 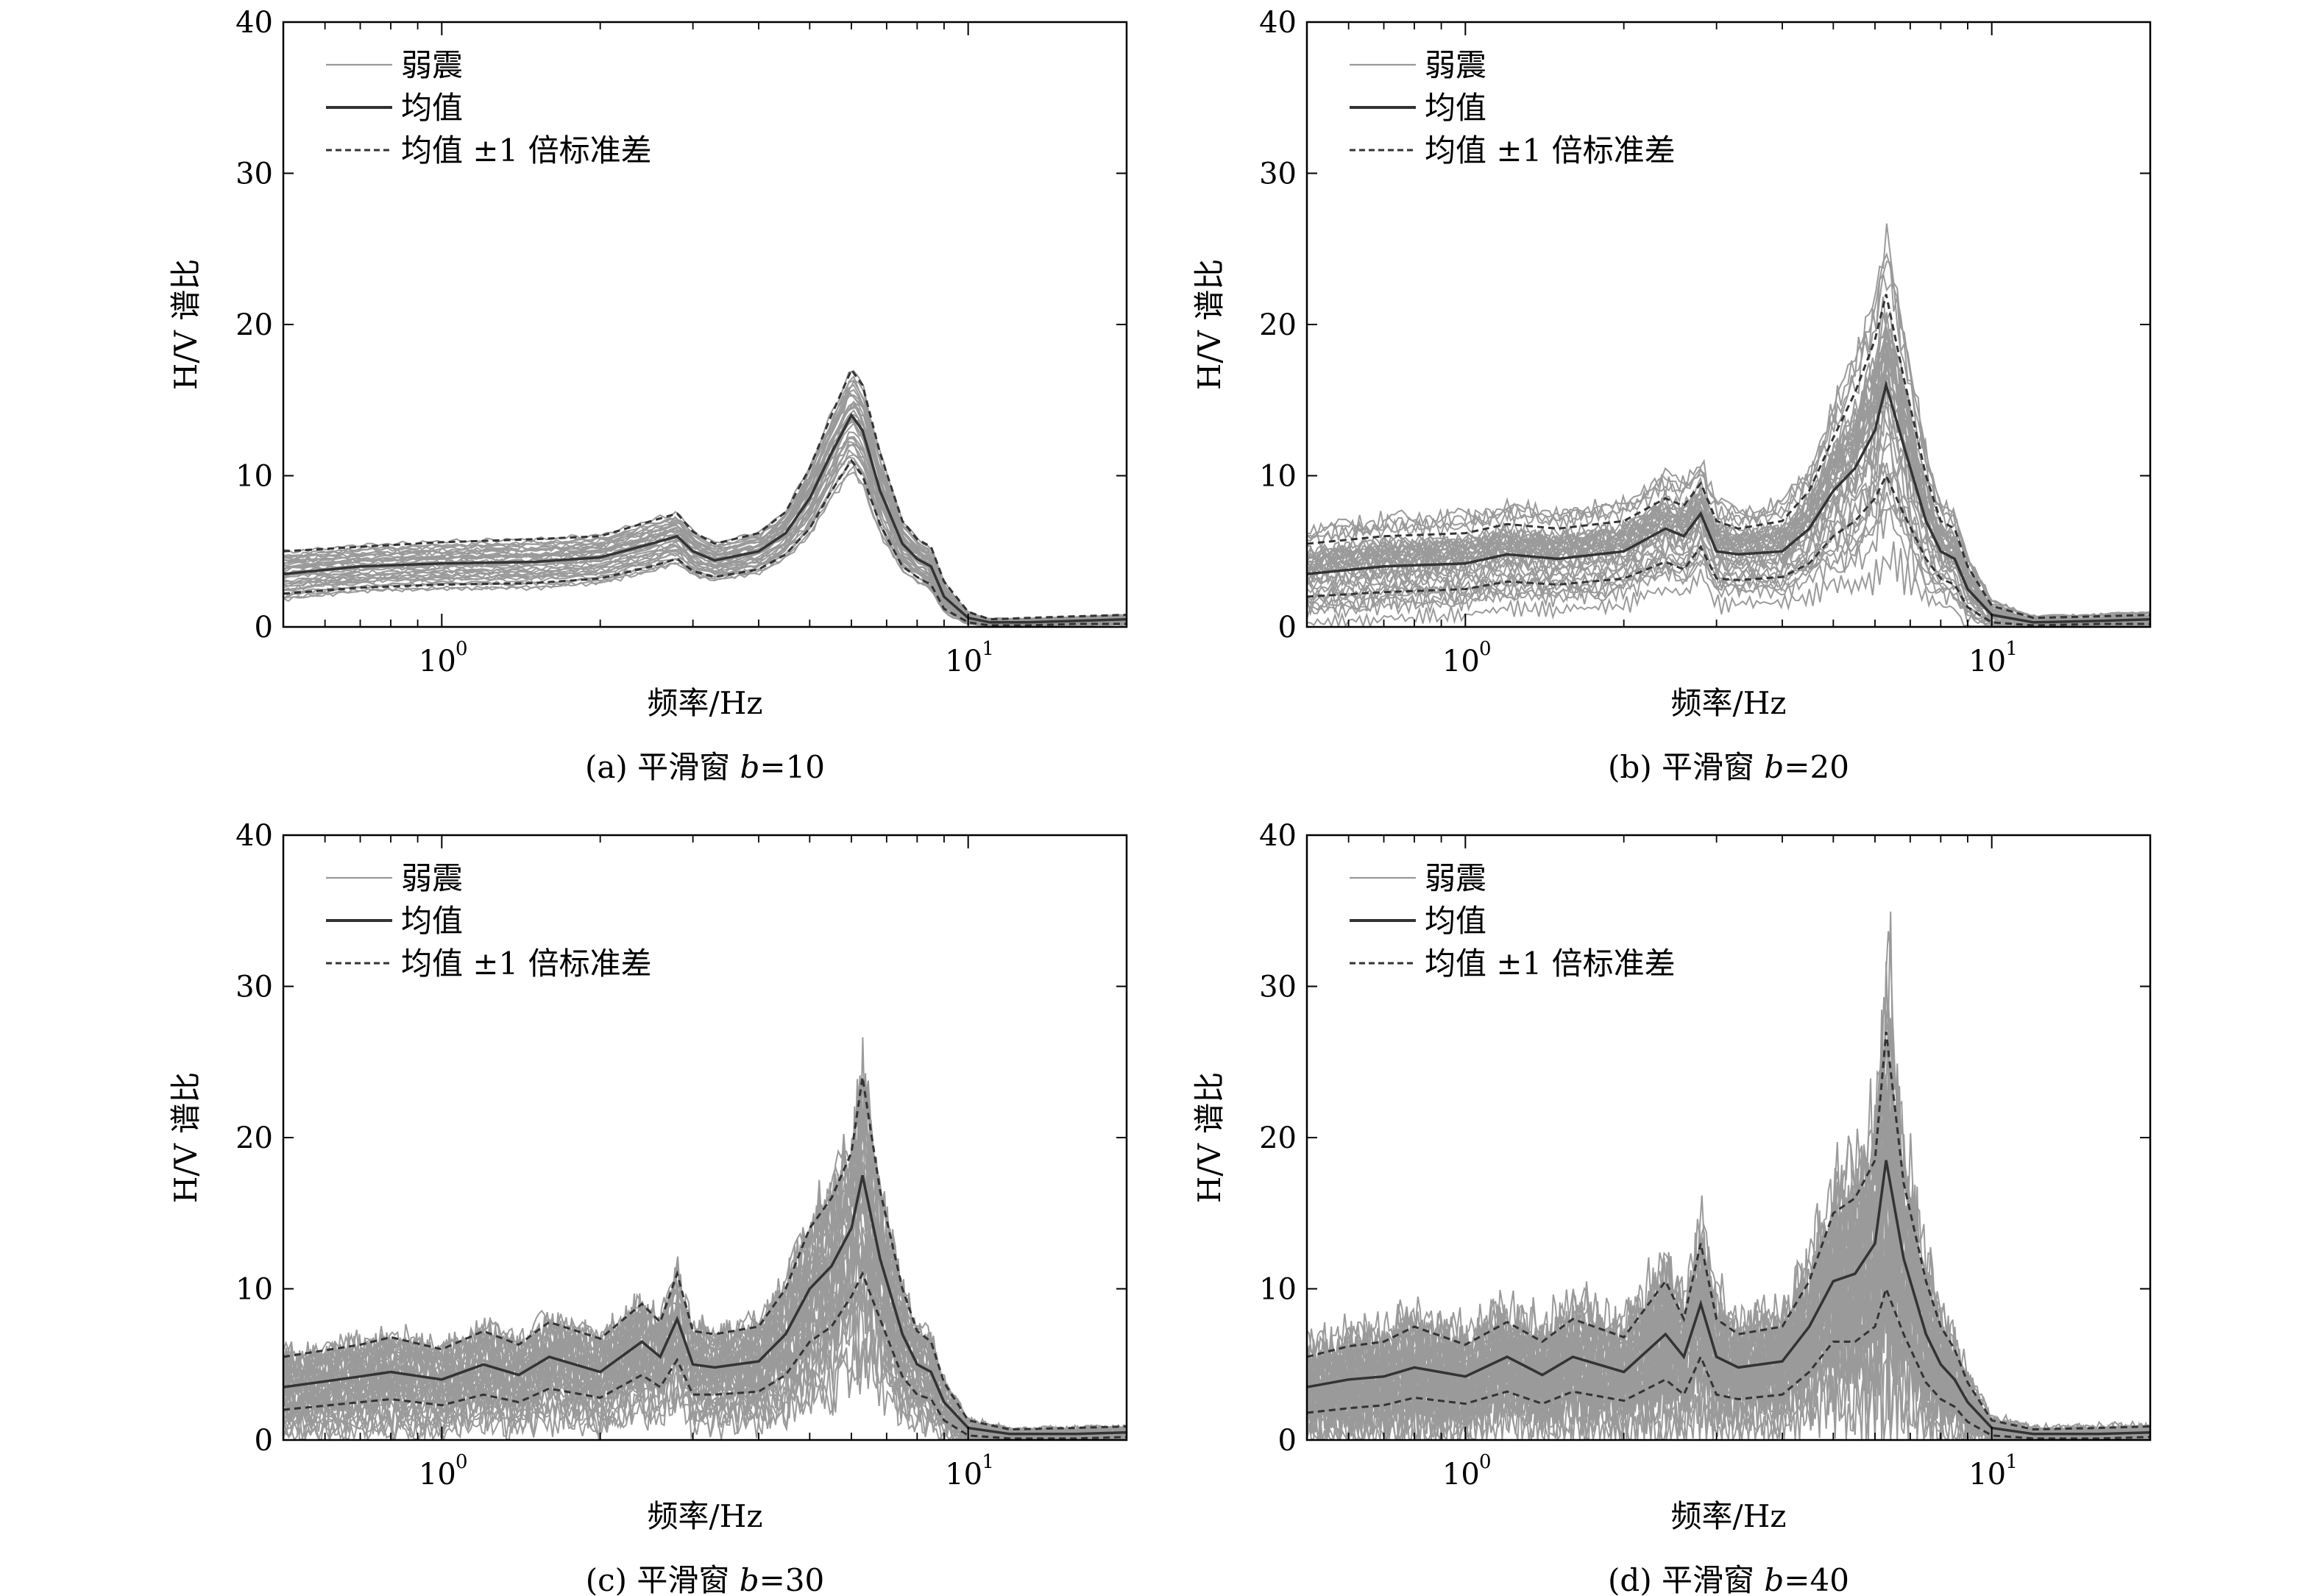 I want to click on caption-value: =40, so click(x=1817, y=1579).